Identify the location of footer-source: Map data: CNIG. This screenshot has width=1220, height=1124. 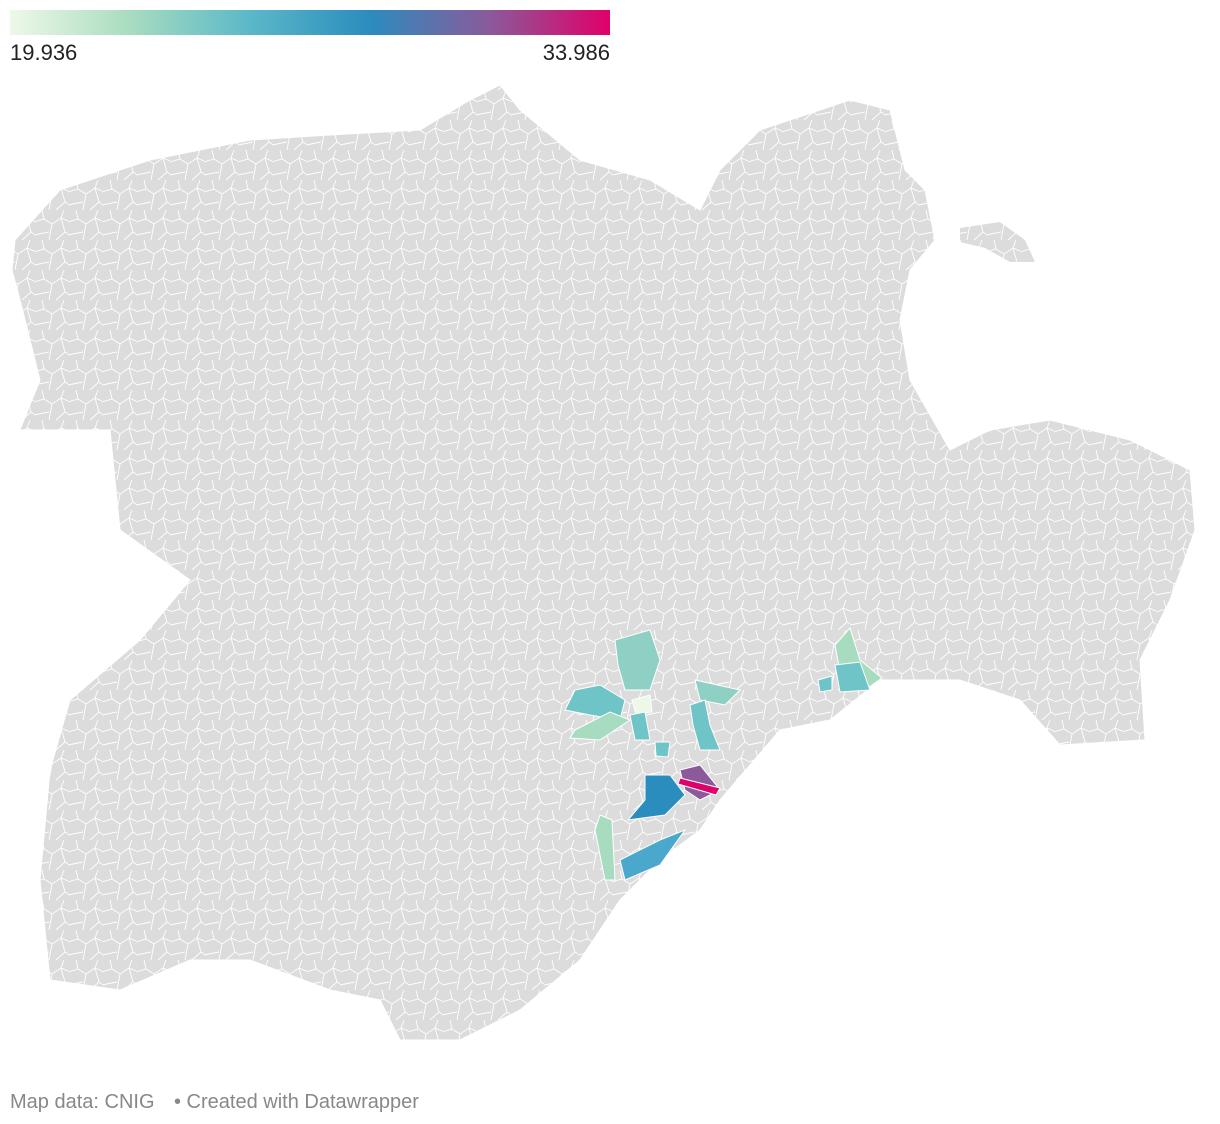
(82, 1102).